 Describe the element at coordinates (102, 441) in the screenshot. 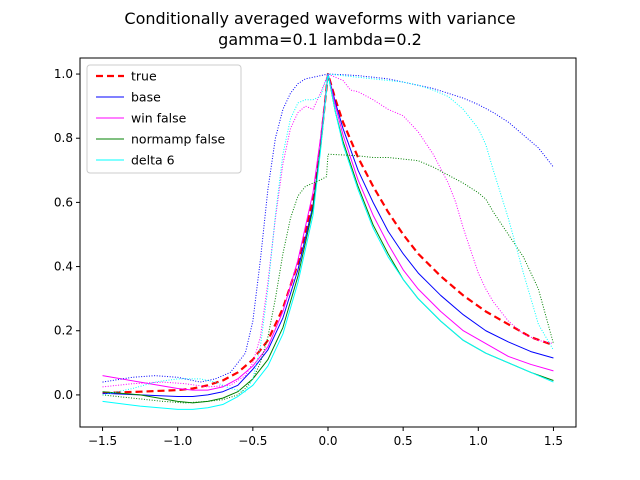

I see `x-tick-label: −1.5` at that location.